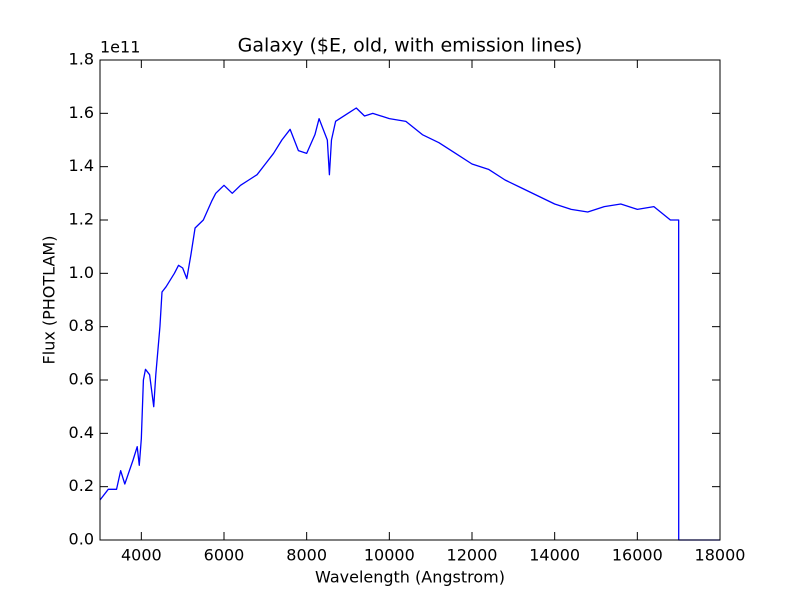 The width and height of the screenshot is (800, 600). Describe the element at coordinates (120, 47) in the screenshot. I see `y-offset-label: 1e11` at that location.